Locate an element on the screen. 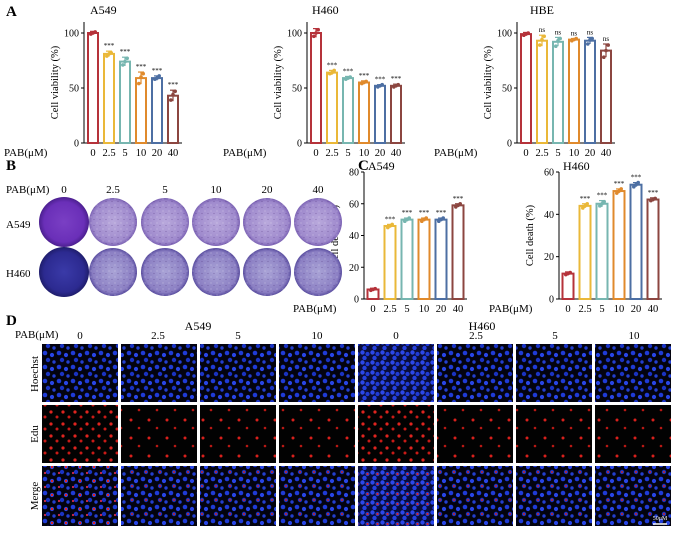 The width and height of the screenshot is (685, 535). panel-b-conc-1: 2.5 is located at coordinates (113, 190).